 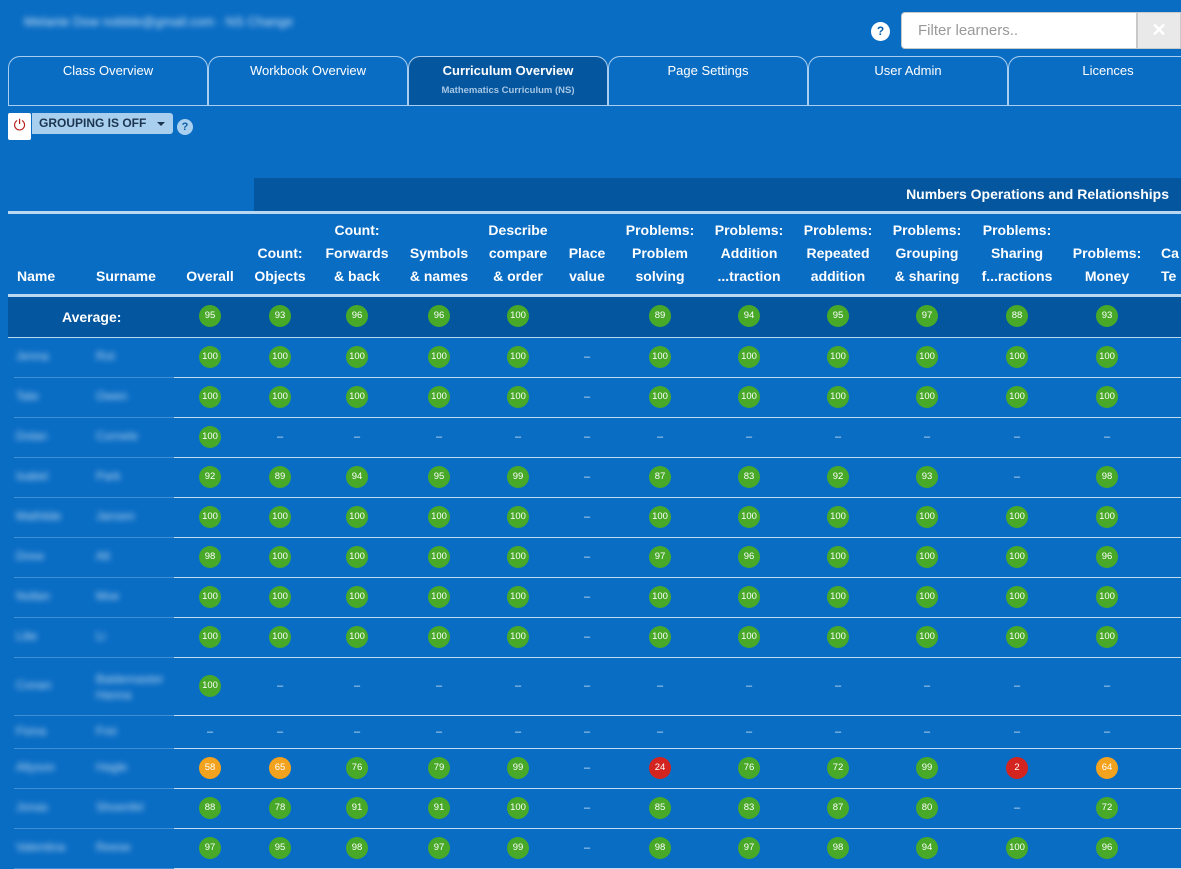 I want to click on learner-surname: Shoenfel, so click(x=120, y=807).